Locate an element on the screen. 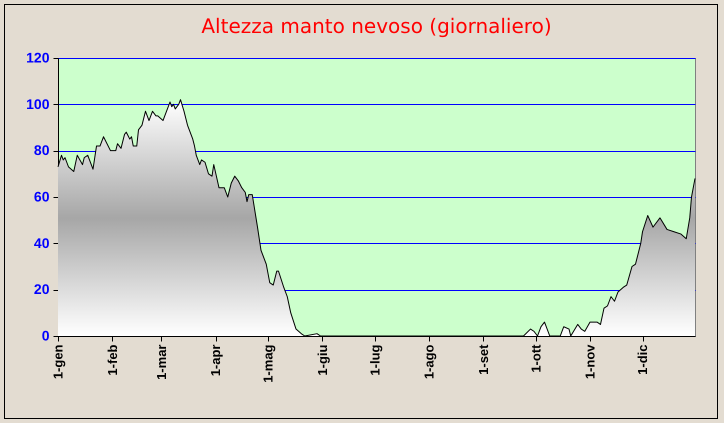 Image resolution: width=724 pixels, height=423 pixels. x-tick-label: 1-feb is located at coordinates (112, 360).